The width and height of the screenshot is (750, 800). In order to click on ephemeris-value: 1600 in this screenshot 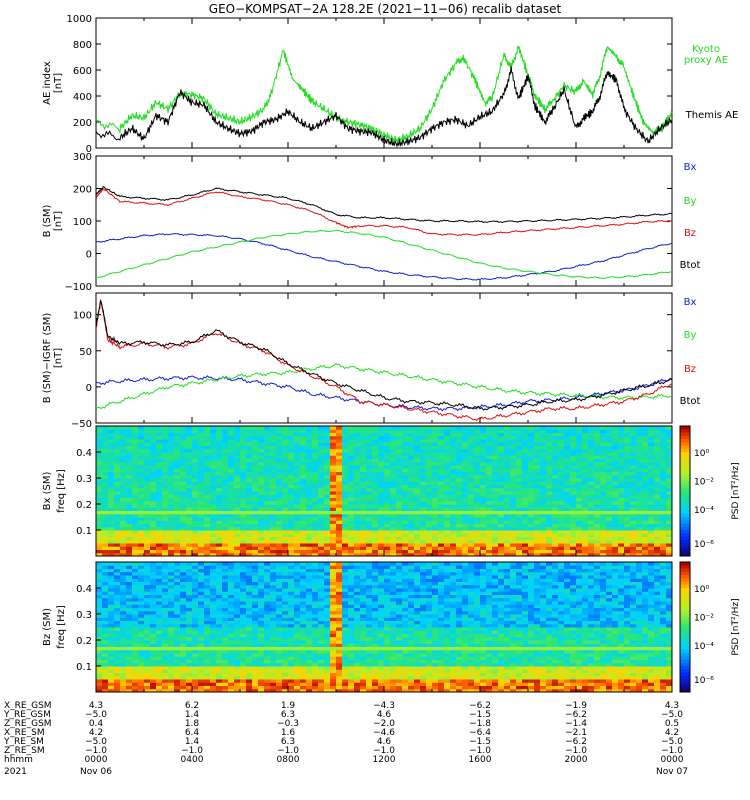, I will do `click(480, 760)`.